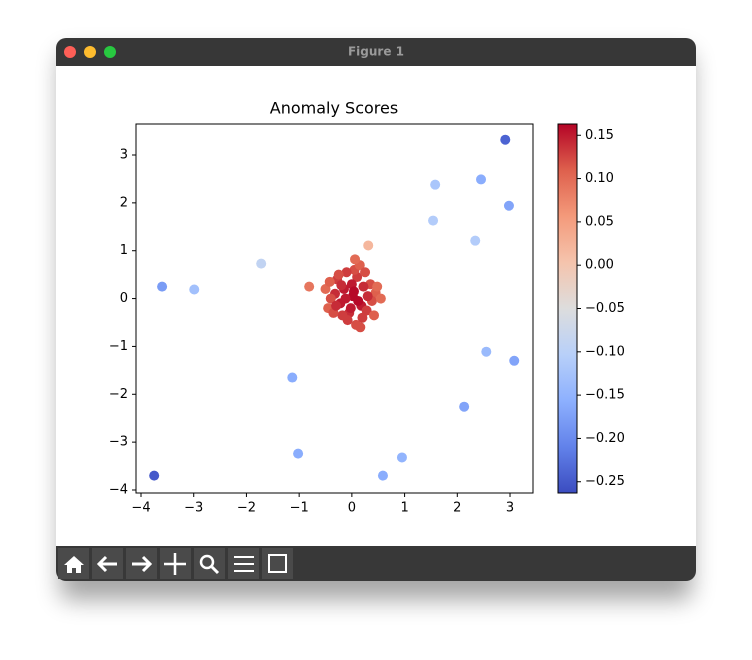 This screenshot has width=752, height=660. What do you see at coordinates (352, 508) in the screenshot?
I see `x-tick-label: 0` at bounding box center [352, 508].